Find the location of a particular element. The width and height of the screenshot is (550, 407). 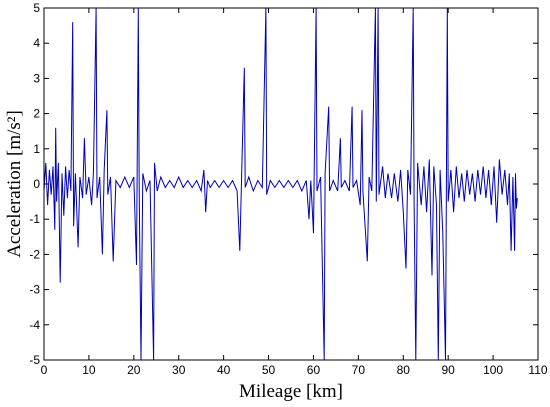

y-tick-label: 5 is located at coordinates (36, 8).